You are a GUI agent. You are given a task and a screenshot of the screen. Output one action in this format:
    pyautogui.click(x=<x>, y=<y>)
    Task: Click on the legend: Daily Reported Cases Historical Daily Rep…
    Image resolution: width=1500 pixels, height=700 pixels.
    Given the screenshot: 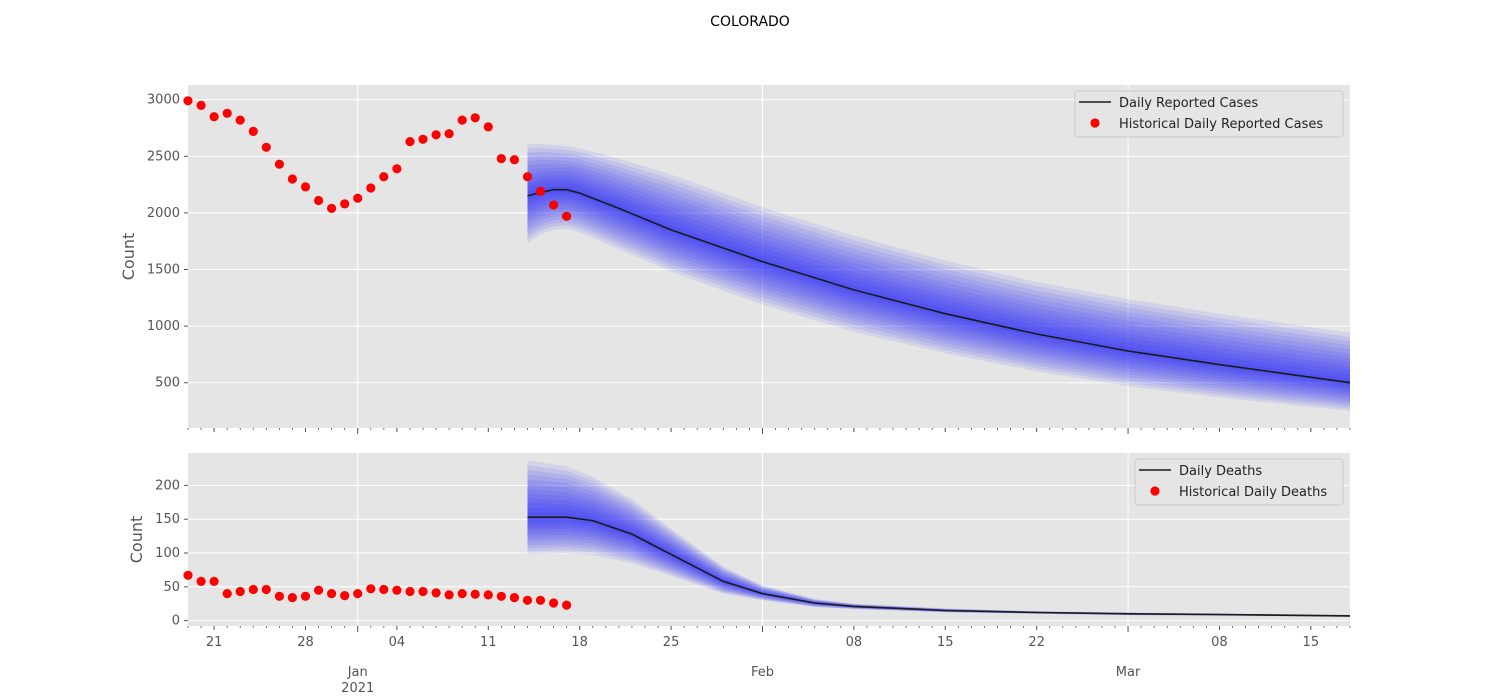 What is the action you would take?
    pyautogui.click(x=1209, y=114)
    